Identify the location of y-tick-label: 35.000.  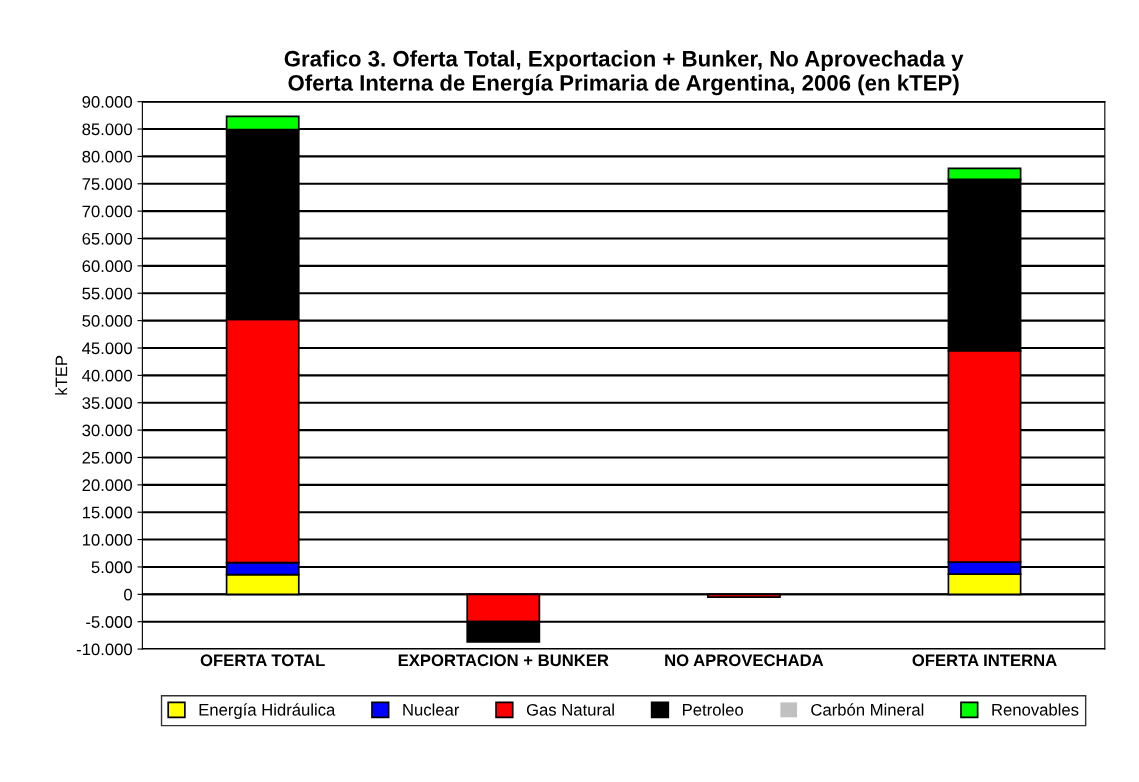
(107, 403).